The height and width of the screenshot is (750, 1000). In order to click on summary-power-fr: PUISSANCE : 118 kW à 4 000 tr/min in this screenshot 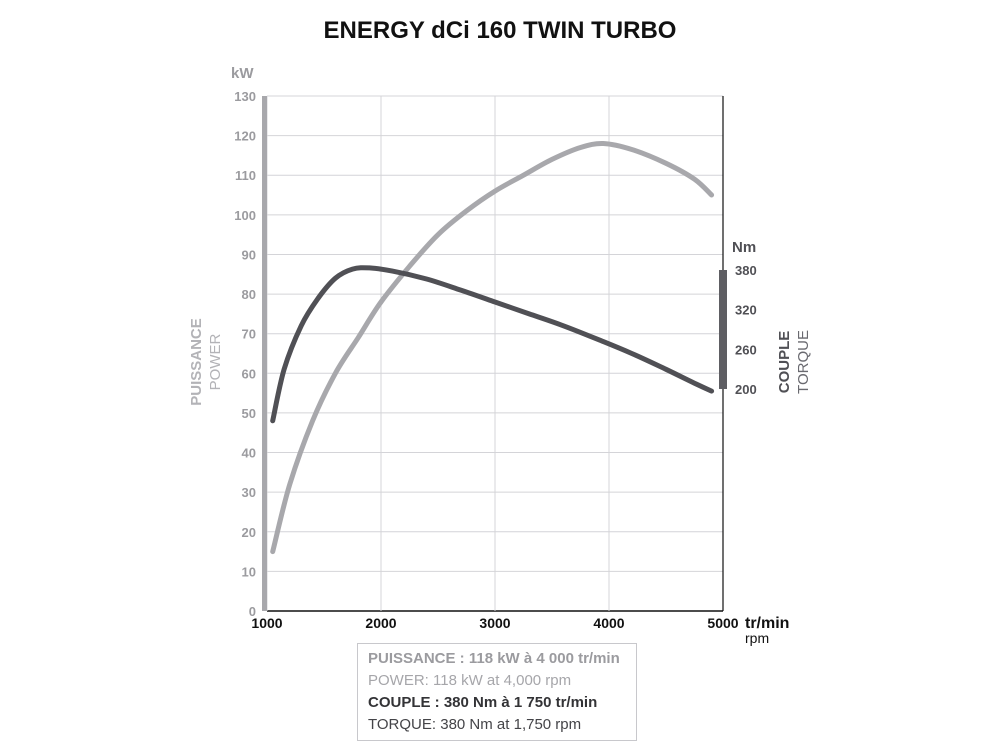, I will do `click(494, 658)`.